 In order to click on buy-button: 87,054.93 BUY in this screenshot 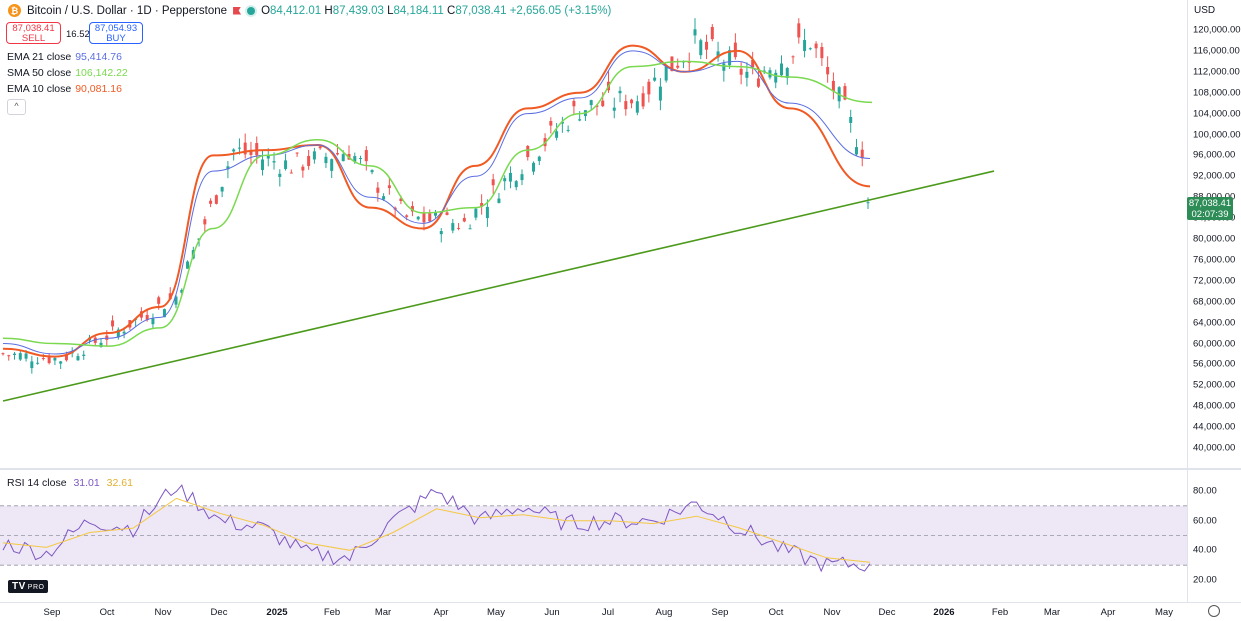, I will do `click(116, 33)`.